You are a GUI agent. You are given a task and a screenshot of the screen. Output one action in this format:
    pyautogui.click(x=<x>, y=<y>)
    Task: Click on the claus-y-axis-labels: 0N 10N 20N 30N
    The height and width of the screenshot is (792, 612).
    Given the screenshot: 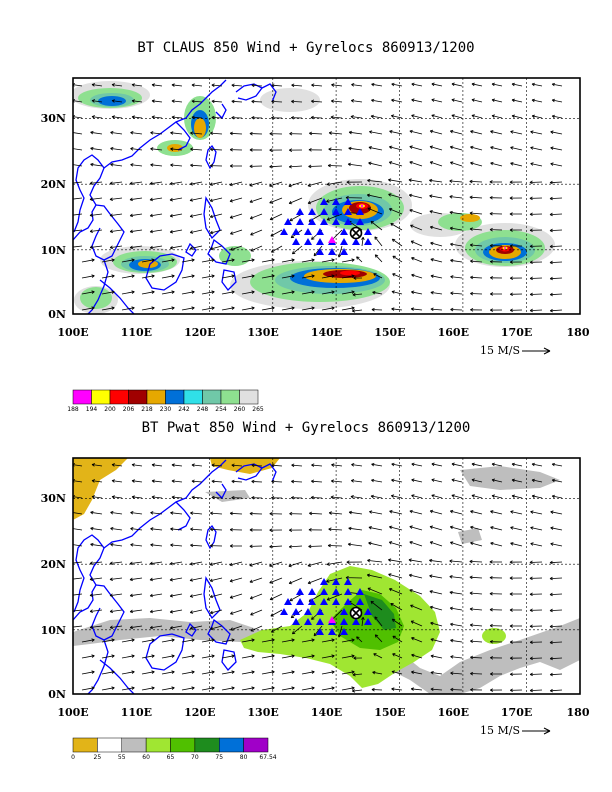 What is the action you would take?
    pyautogui.click(x=53, y=216)
    